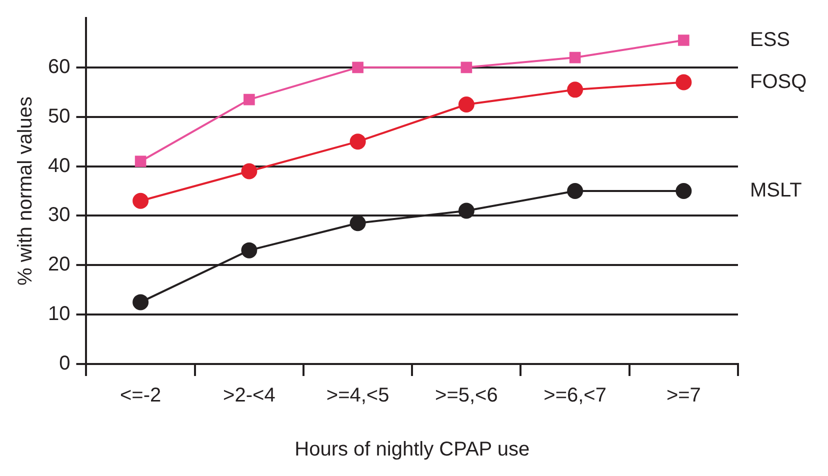  Describe the element at coordinates (59, 215) in the screenshot. I see `y-tick-label: 30` at that location.